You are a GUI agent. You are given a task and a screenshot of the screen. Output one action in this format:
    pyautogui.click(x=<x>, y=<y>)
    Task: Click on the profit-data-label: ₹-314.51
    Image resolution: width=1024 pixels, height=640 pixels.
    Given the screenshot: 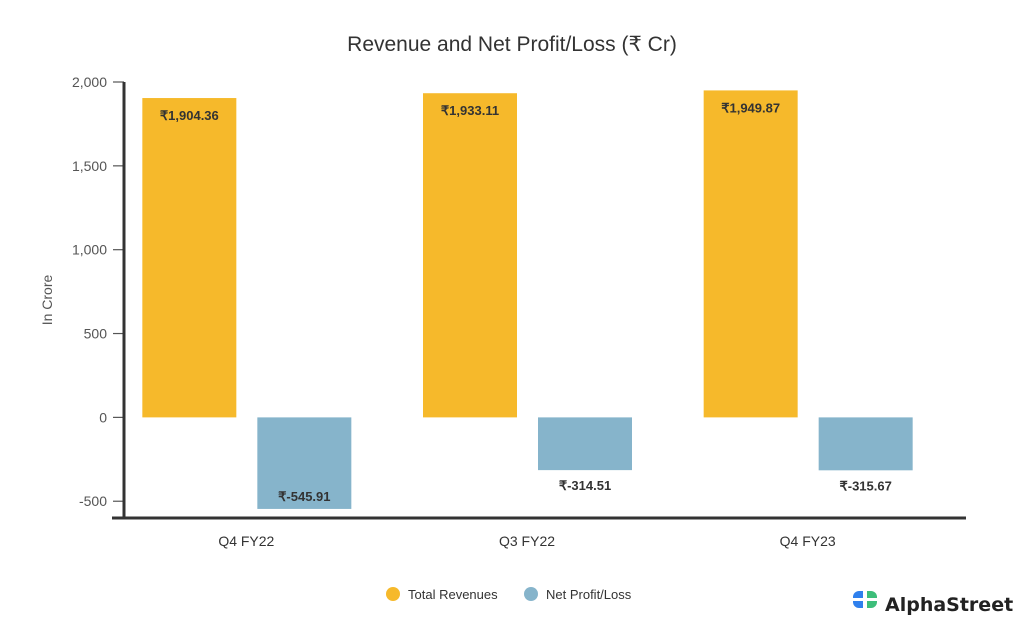 What is the action you would take?
    pyautogui.click(x=585, y=485)
    